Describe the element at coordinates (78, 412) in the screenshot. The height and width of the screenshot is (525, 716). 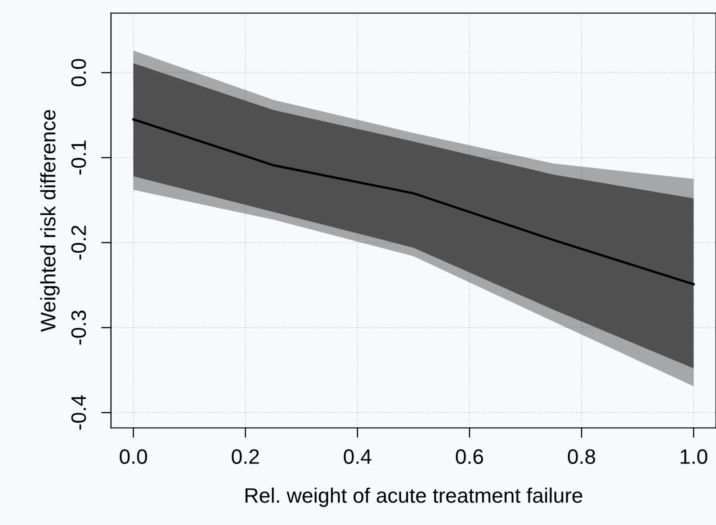
I see `y-tick-label: -0.4` at that location.